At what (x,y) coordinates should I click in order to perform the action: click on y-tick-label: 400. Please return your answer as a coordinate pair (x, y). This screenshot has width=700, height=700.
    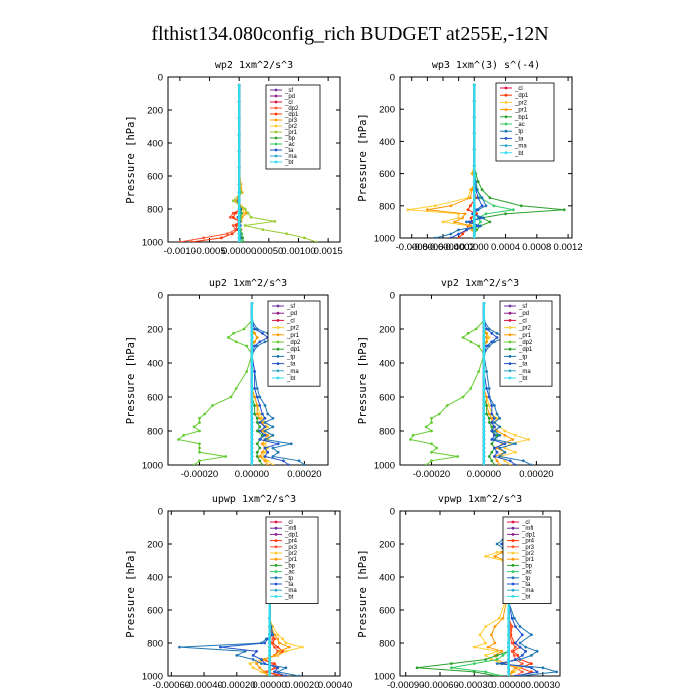
    Looking at the image, I should click on (155, 578).